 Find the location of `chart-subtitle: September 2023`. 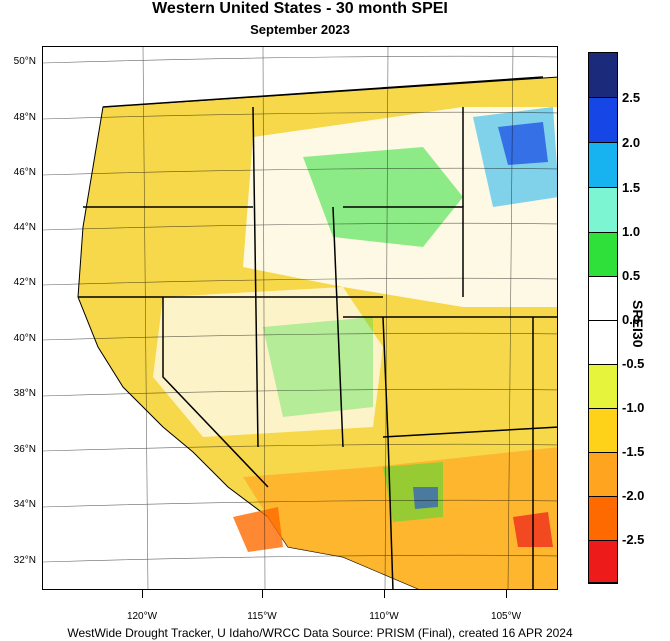

chart-subtitle: September 2023 is located at coordinates (300, 29).